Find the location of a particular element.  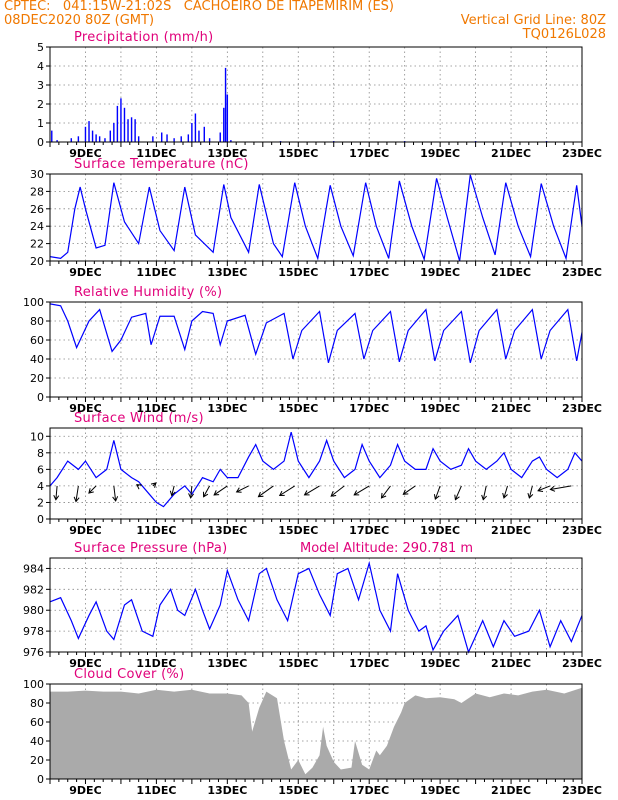

precip-xtick-label: 11DEC is located at coordinates (156, 153).